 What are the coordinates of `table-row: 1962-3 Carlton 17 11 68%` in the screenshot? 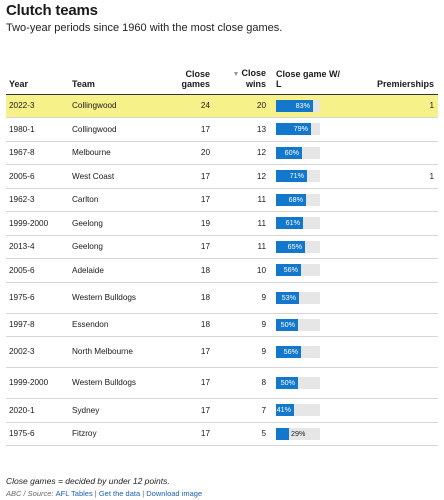 It's located at (222, 200).